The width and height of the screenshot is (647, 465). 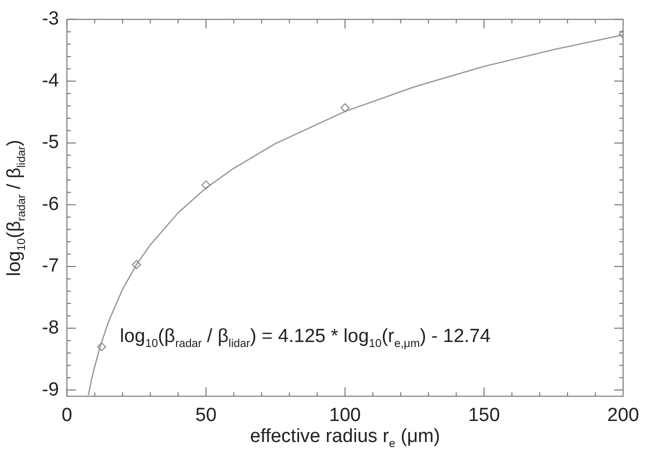 I want to click on y-tick-label: -3, so click(x=50, y=19).